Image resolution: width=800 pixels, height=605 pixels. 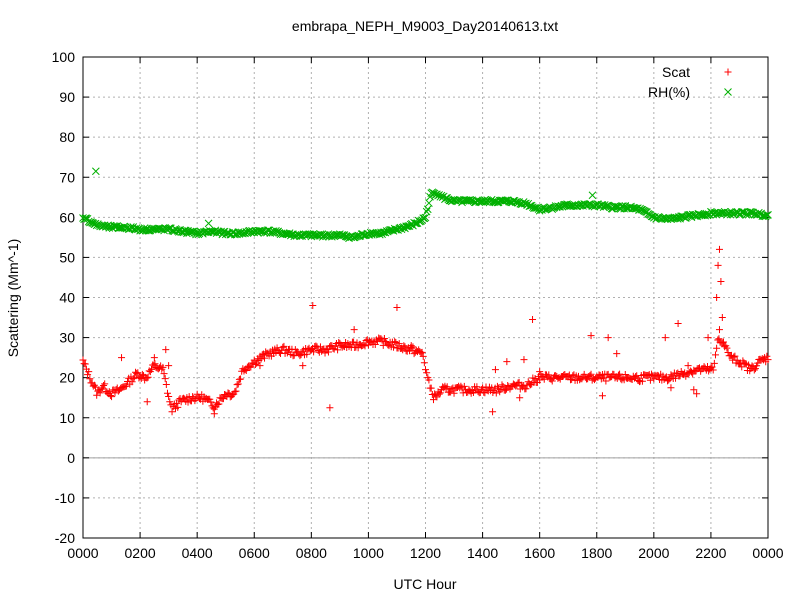 I want to click on x-tick-label: 0200, so click(x=140, y=553).